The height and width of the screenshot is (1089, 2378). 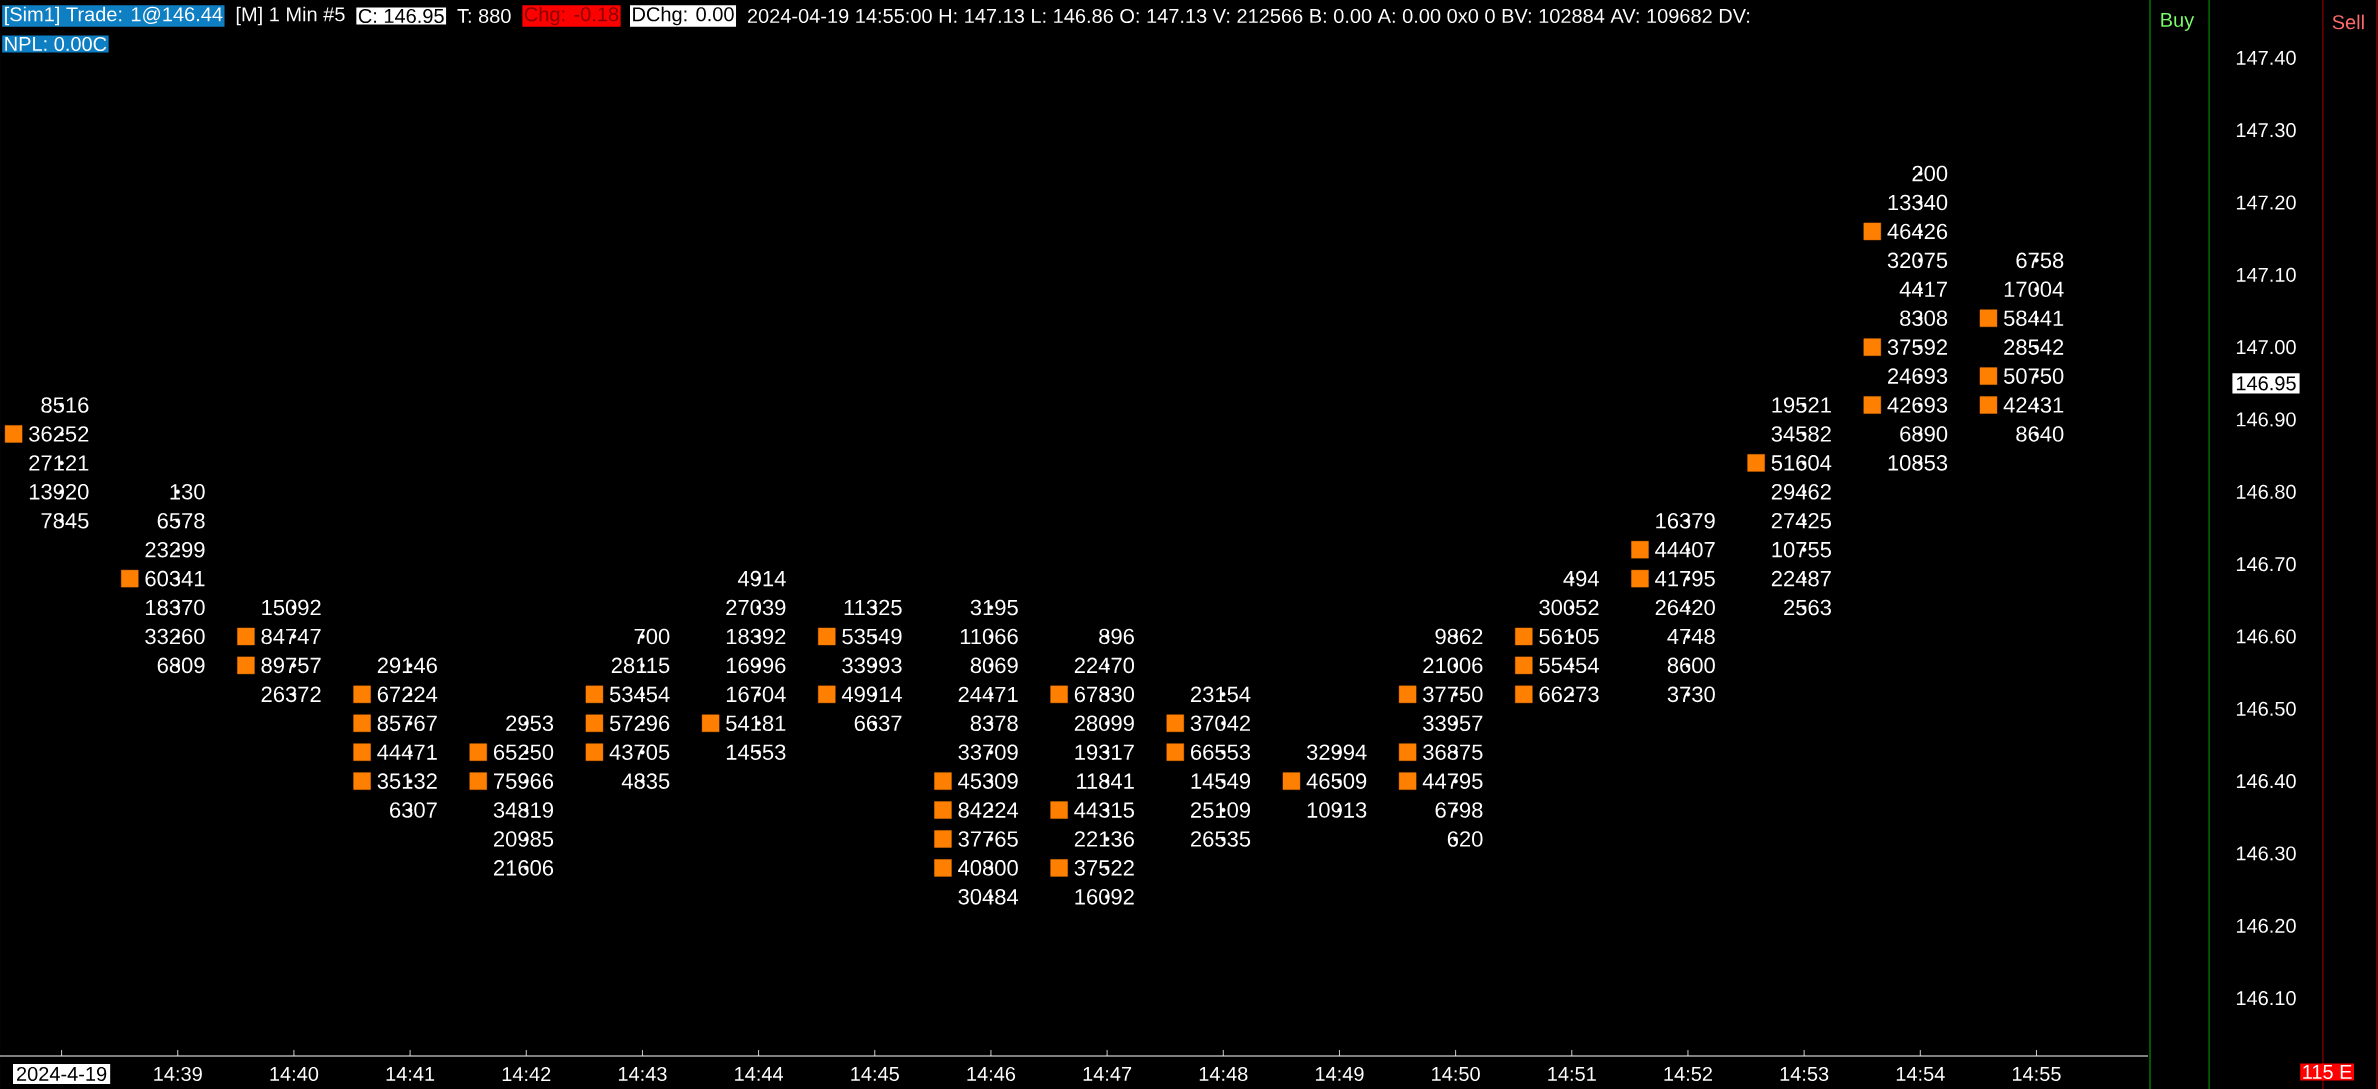 I want to click on annotation: 34582, so click(x=1801, y=434).